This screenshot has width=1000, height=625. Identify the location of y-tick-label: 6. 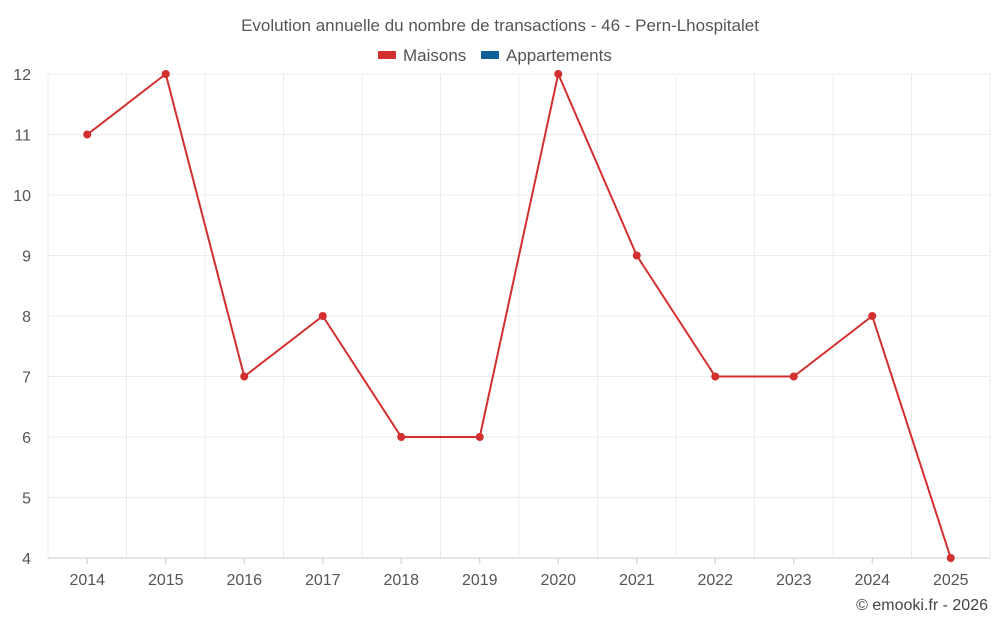
(26, 438).